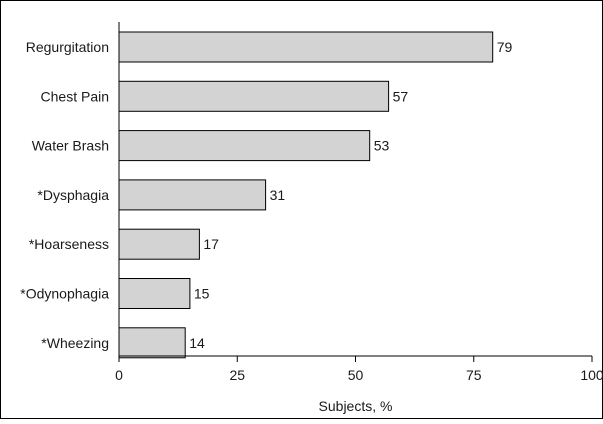  Describe the element at coordinates (401, 96) in the screenshot. I see `value-label: 57` at that location.